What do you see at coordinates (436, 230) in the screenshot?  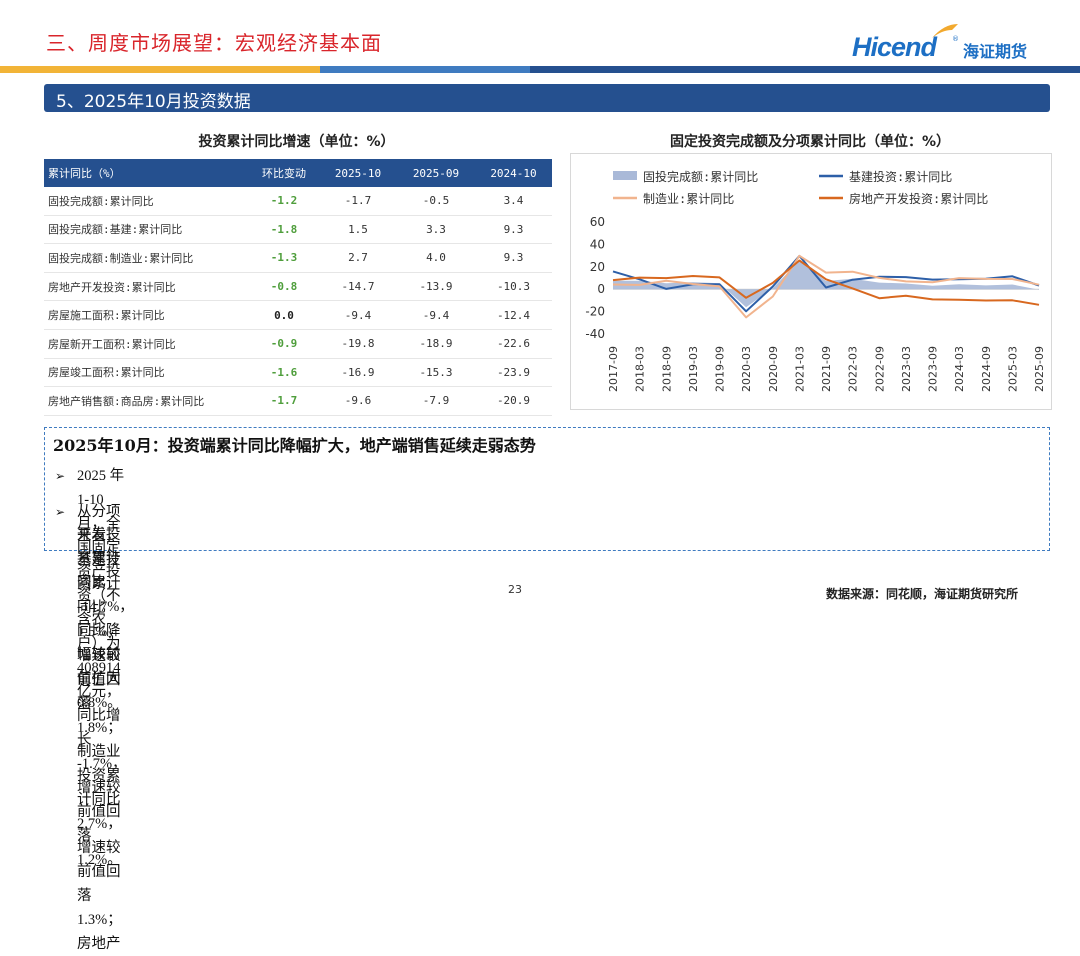 I see `value-2025-09-cell: 3.3` at bounding box center [436, 230].